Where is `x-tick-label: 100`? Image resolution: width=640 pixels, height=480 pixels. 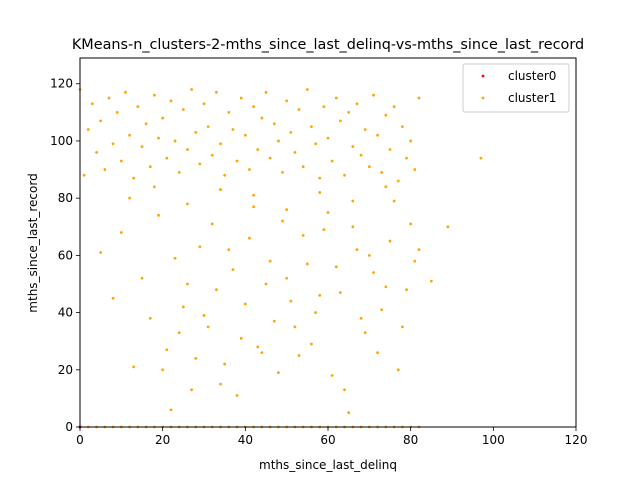
x-tick-label: 100 is located at coordinates (493, 440).